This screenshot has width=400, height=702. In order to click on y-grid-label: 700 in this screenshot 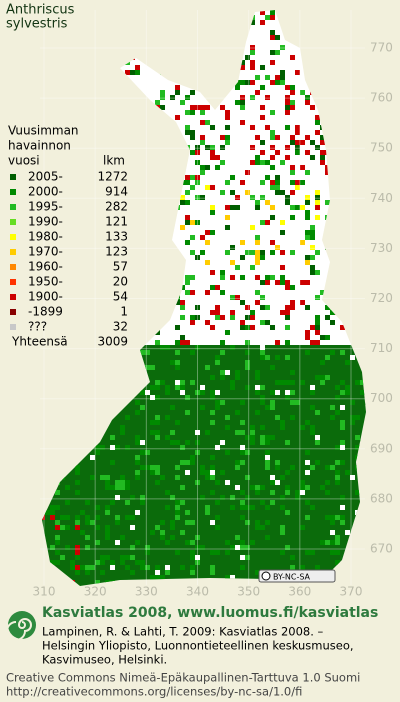, I will do `click(381, 398)`.